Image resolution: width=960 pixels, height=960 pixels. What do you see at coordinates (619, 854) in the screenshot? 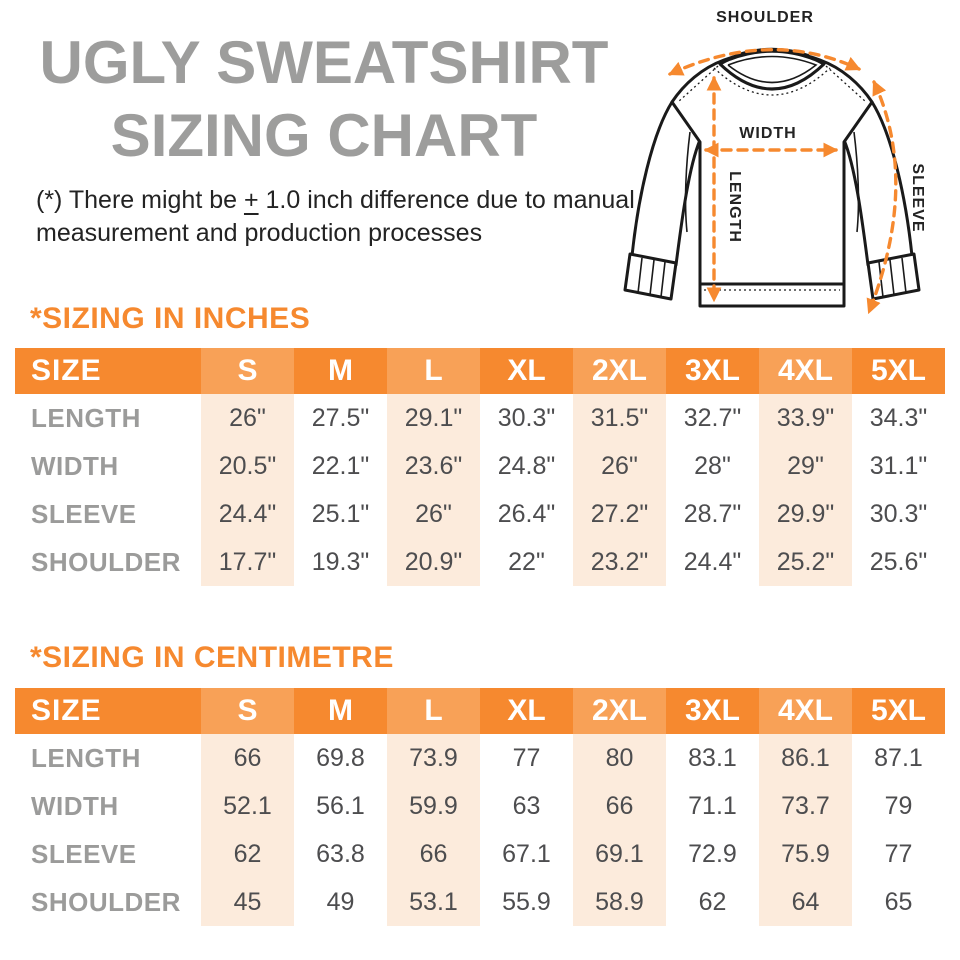
I see `cell-sleeve-2xl: 69.1` at bounding box center [619, 854].